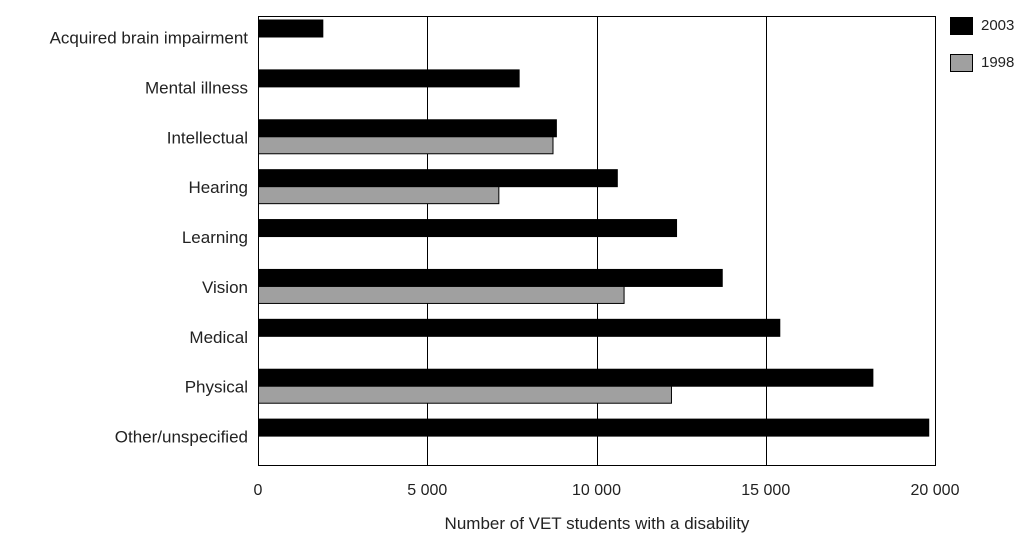 This screenshot has width=1024, height=535. I want to click on category-label: Medical, so click(218, 337).